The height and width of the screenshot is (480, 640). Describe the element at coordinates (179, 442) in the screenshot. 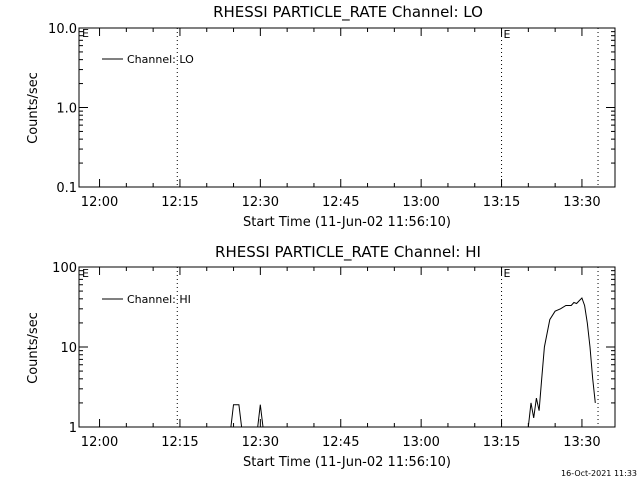

I see `x-tick-label-hi: 12:15` at that location.